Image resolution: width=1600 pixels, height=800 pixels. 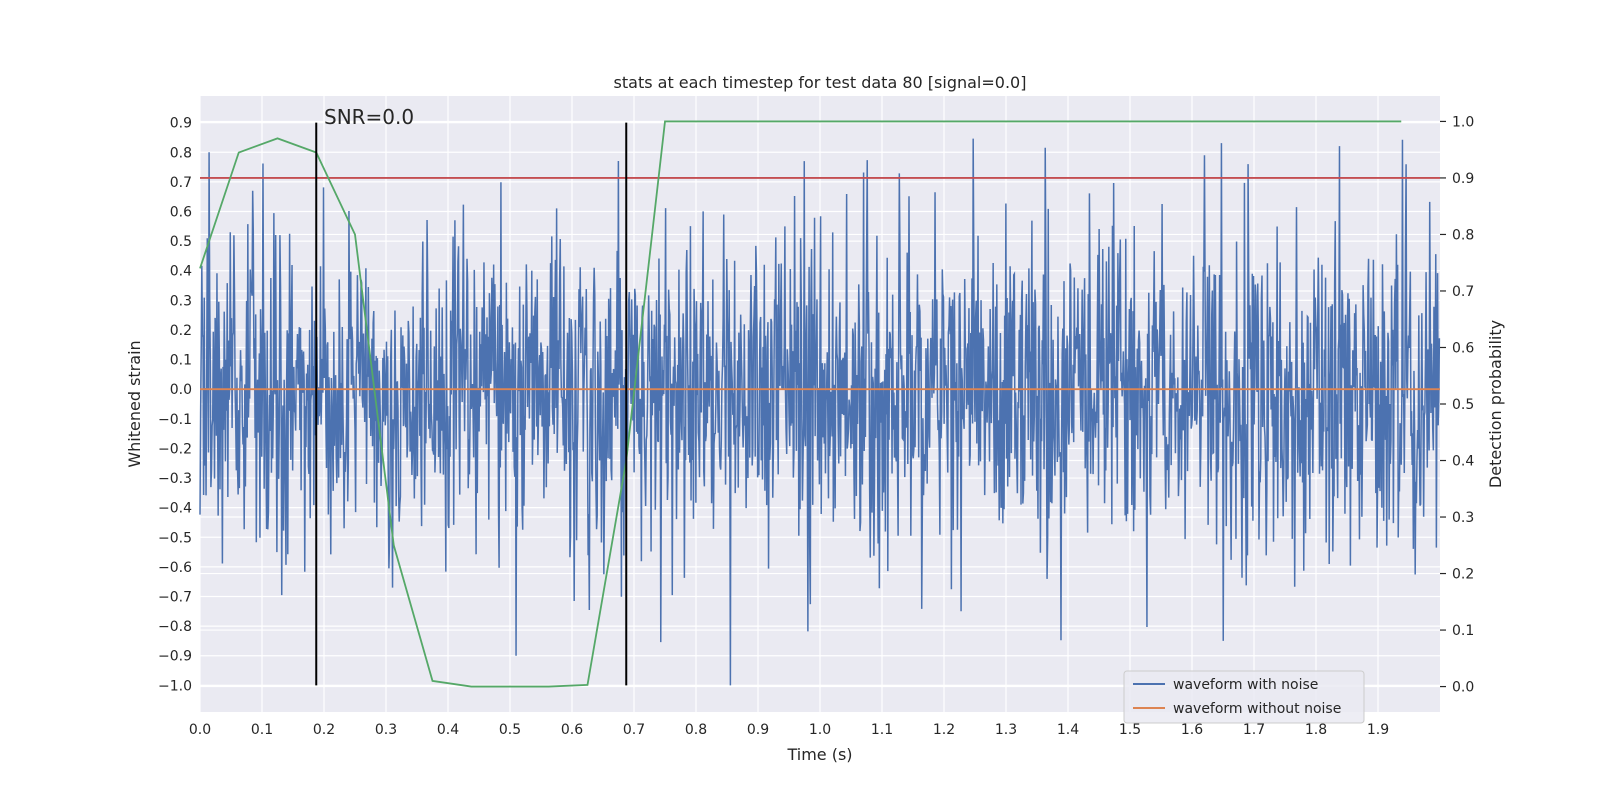 What do you see at coordinates (572, 730) in the screenshot?
I see `x-tick-label: 0.6` at bounding box center [572, 730].